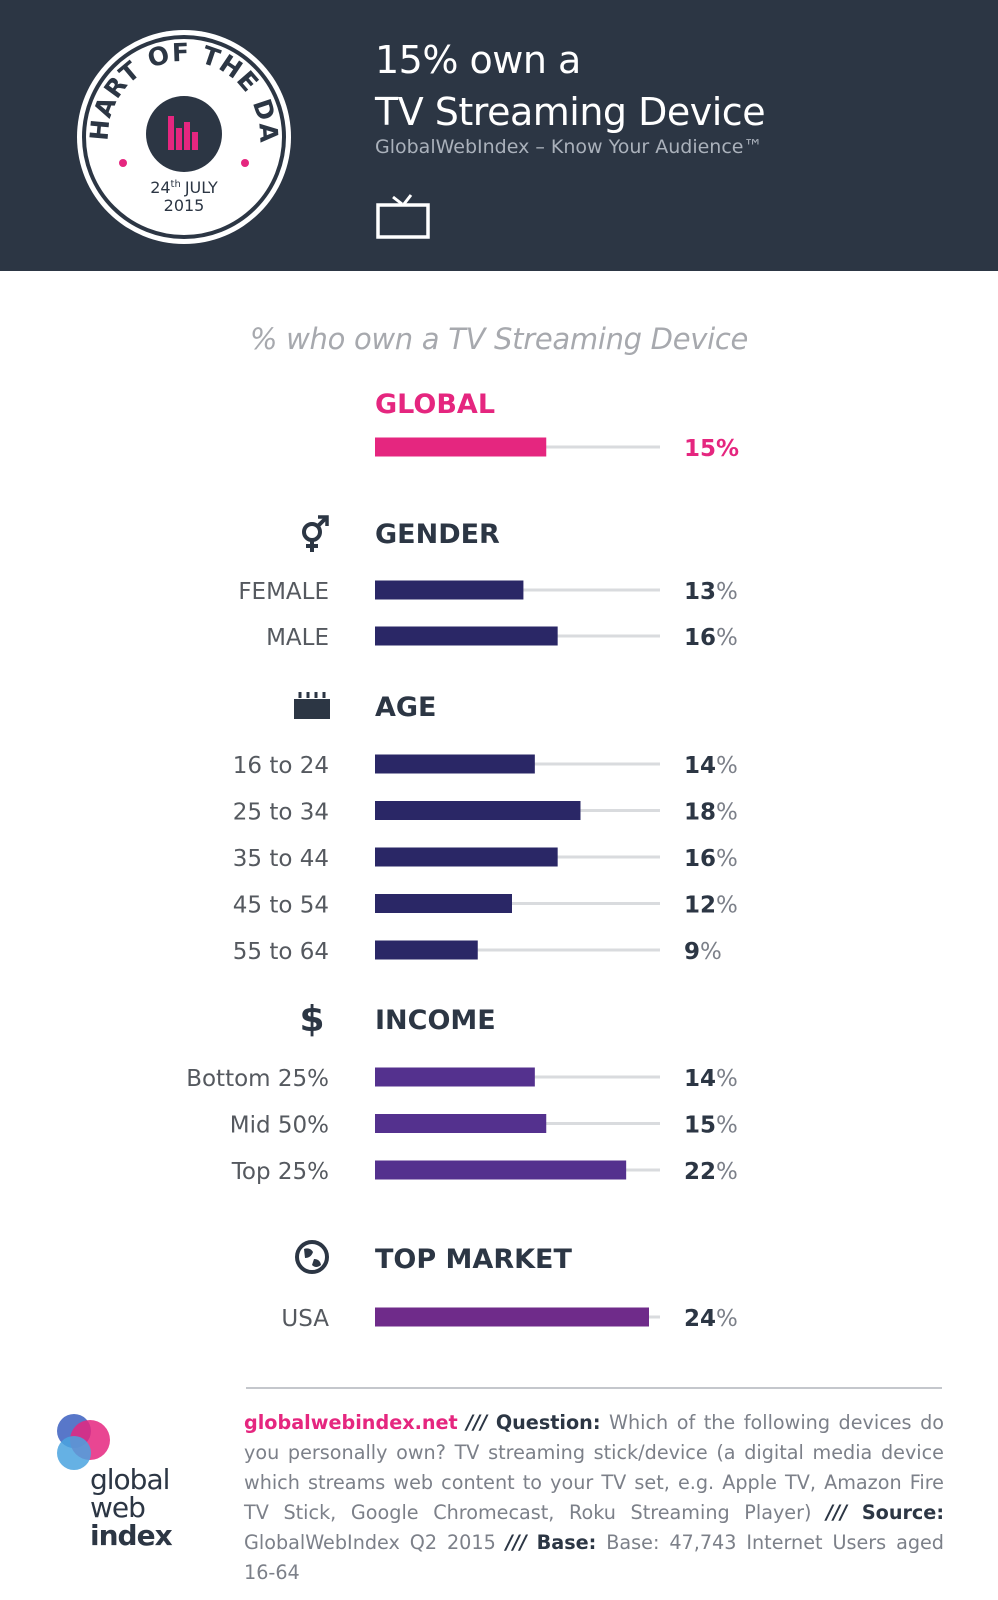 The height and width of the screenshot is (1600, 998). What do you see at coordinates (570, 112) in the screenshot?
I see `title-line-2: TV Streaming Device` at bounding box center [570, 112].